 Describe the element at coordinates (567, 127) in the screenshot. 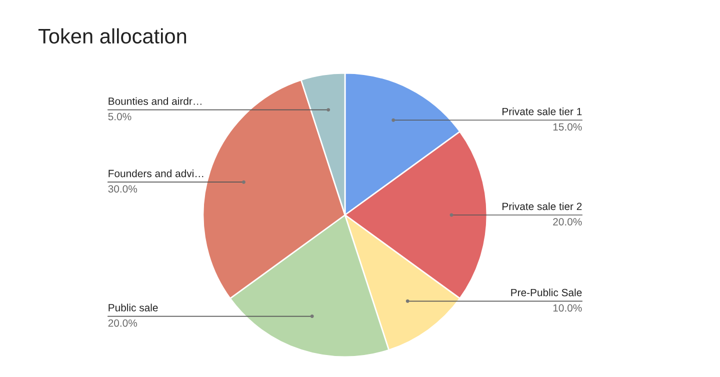

I see `data-label: 15.0%` at that location.